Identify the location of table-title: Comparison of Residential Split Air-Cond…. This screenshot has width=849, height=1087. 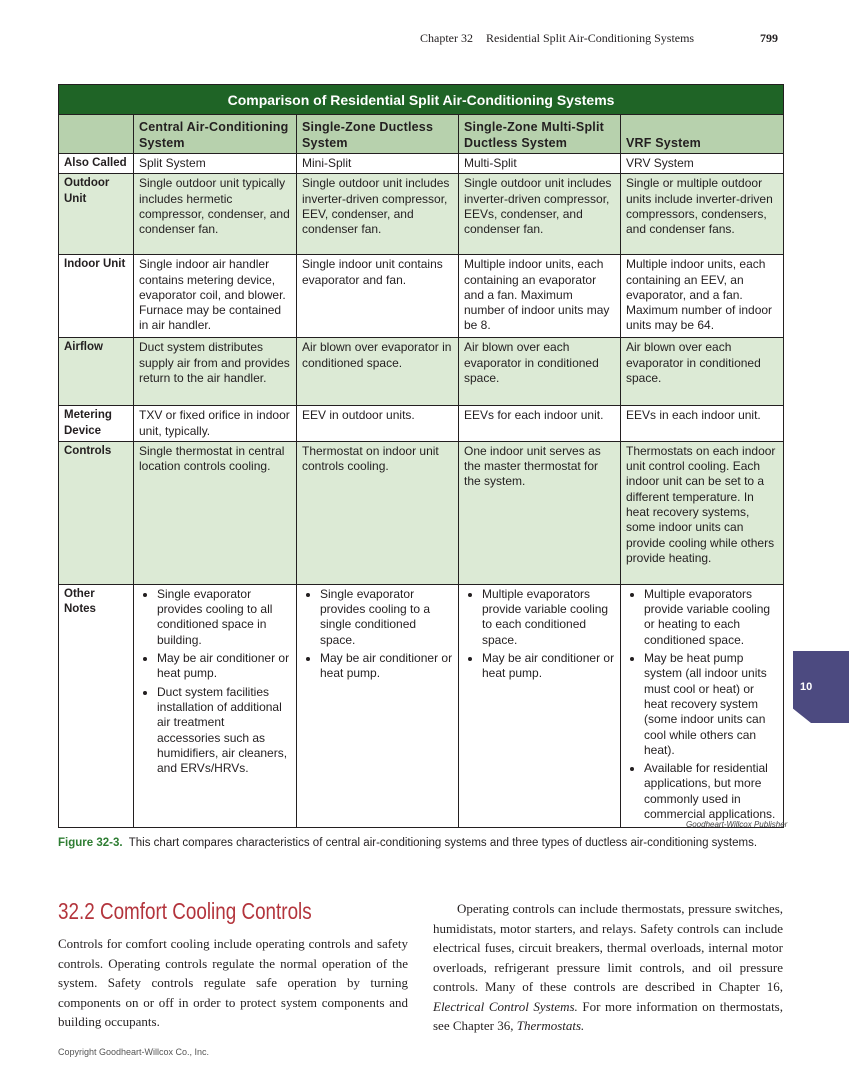
(421, 99).